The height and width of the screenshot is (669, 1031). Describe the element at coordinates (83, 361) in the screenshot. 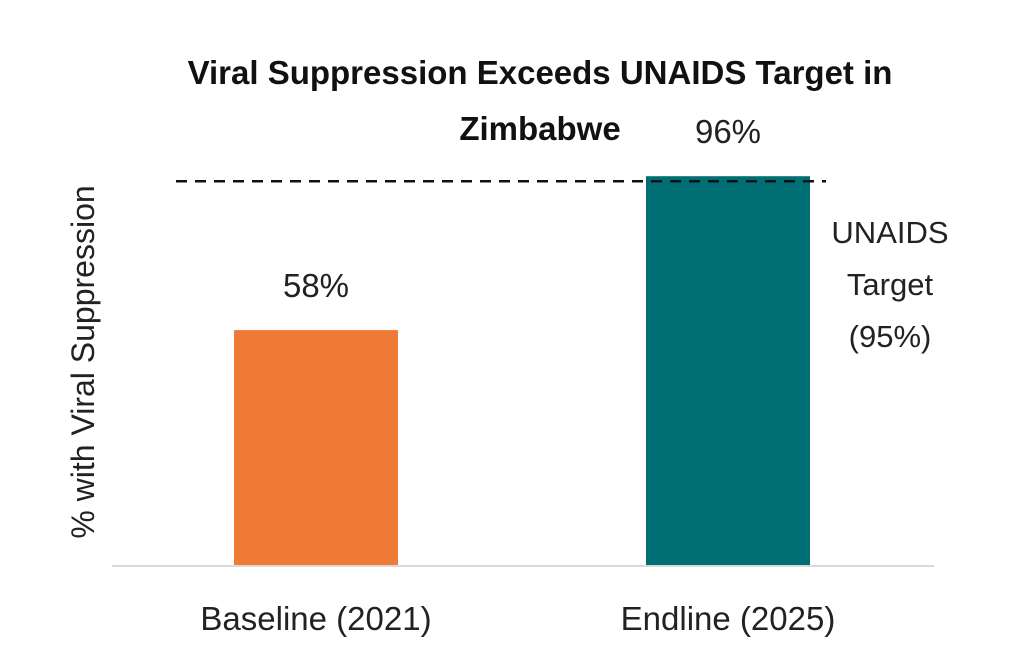

I see `y-axis-label: % with Viral Suppression` at that location.